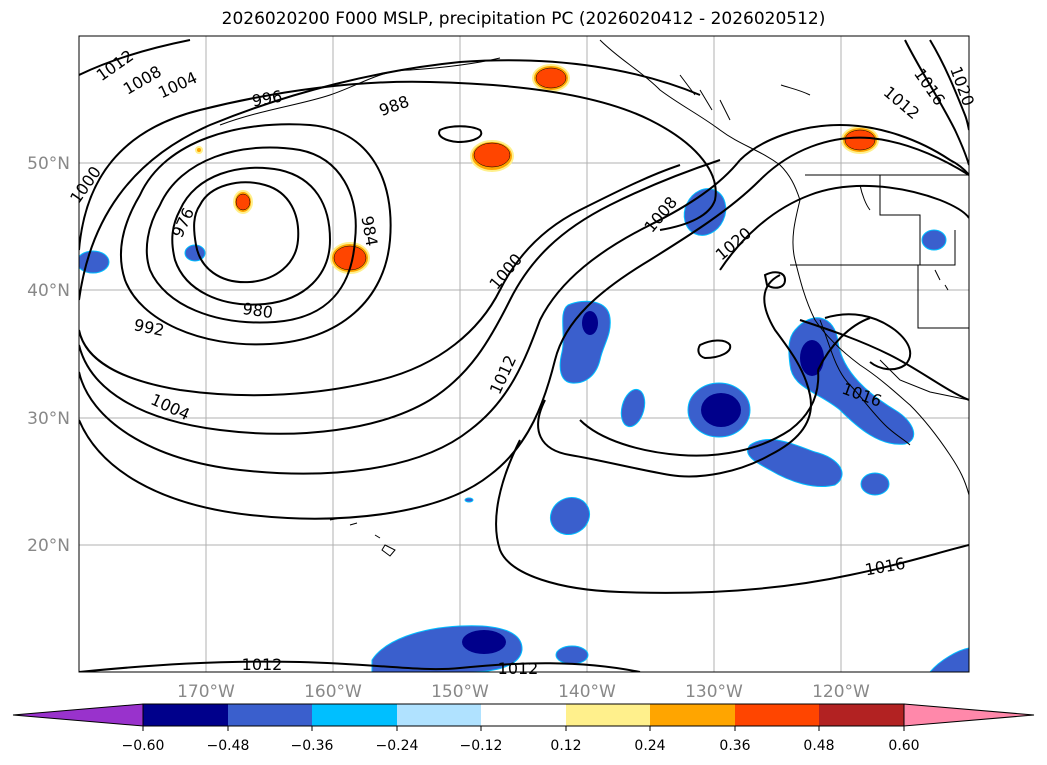 This screenshot has height=765, width=1047. Describe the element at coordinates (48, 419) in the screenshot. I see `lat-label: 30°N` at that location.